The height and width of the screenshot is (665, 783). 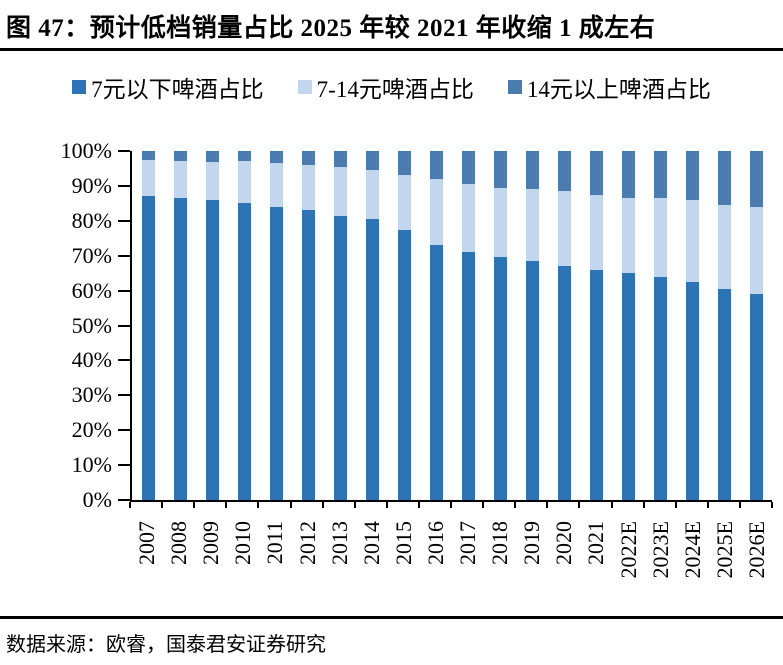 I want to click on y-tick-label: 40%, so click(x=91, y=360).